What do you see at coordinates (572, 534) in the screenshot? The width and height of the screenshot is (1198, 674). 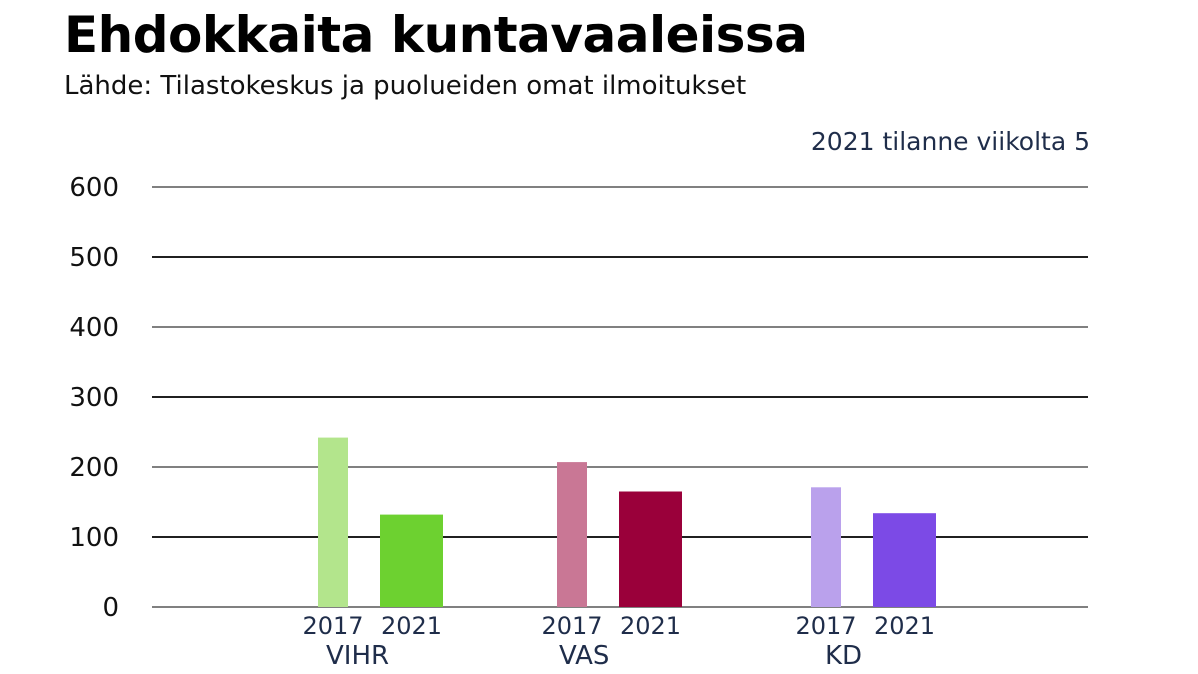 I see `bar-vas-2017` at bounding box center [572, 534].